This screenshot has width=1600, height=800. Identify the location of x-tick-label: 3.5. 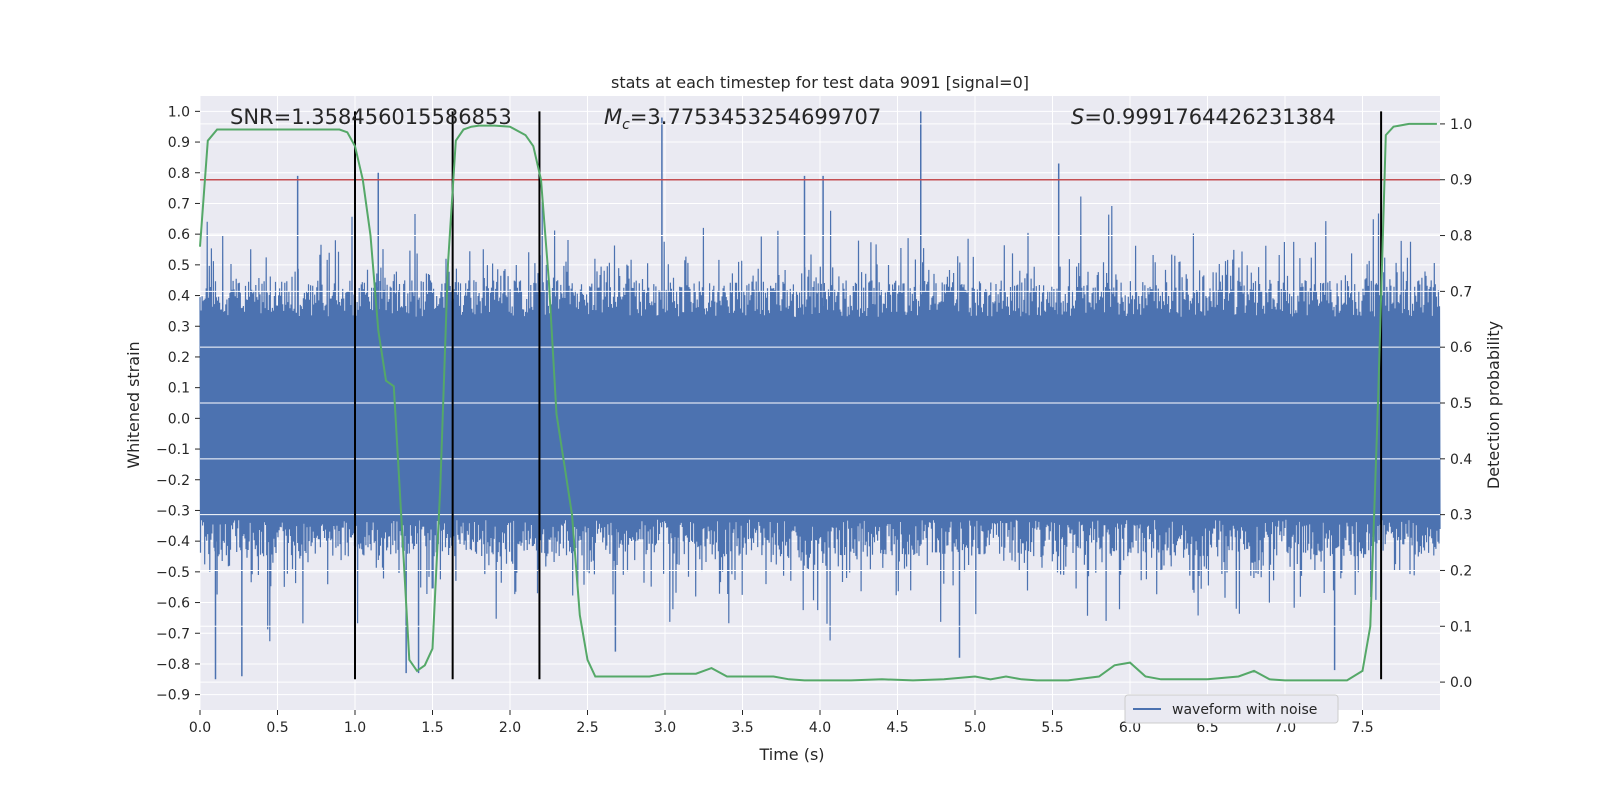
(742, 728).